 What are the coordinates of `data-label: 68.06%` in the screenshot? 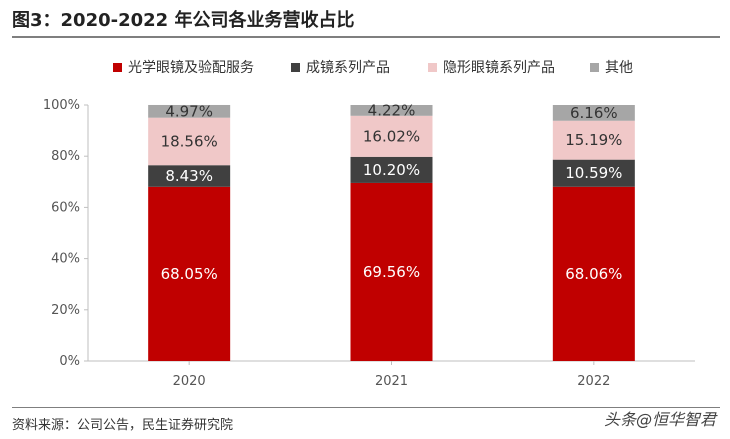 It's located at (593, 274).